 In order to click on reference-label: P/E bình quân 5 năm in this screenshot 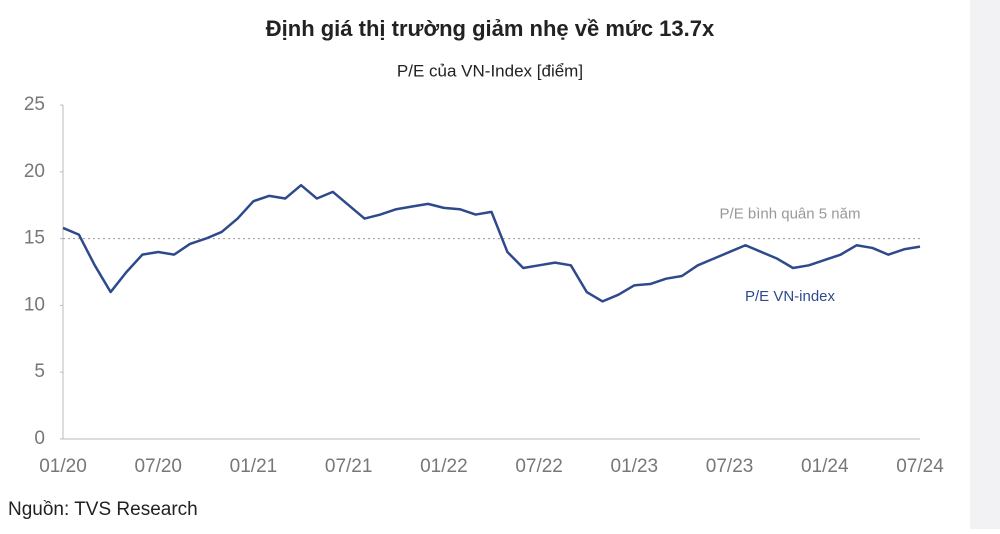, I will do `click(790, 214)`.